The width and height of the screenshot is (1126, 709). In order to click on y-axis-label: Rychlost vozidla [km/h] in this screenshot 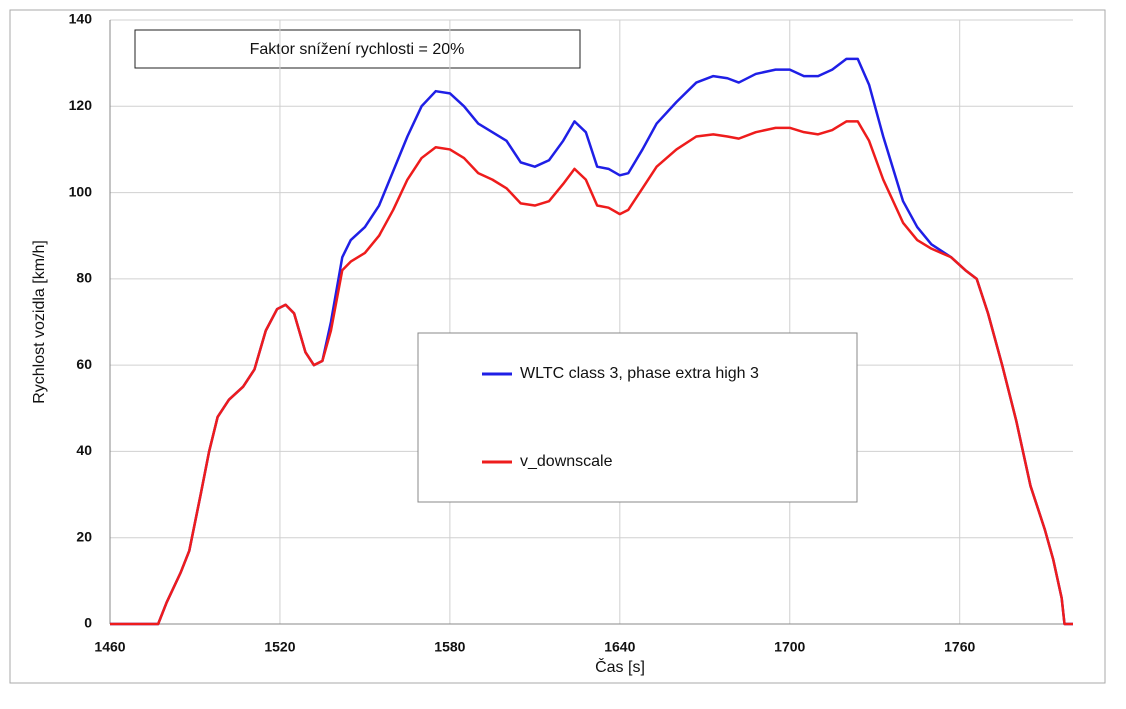, I will do `click(39, 322)`.